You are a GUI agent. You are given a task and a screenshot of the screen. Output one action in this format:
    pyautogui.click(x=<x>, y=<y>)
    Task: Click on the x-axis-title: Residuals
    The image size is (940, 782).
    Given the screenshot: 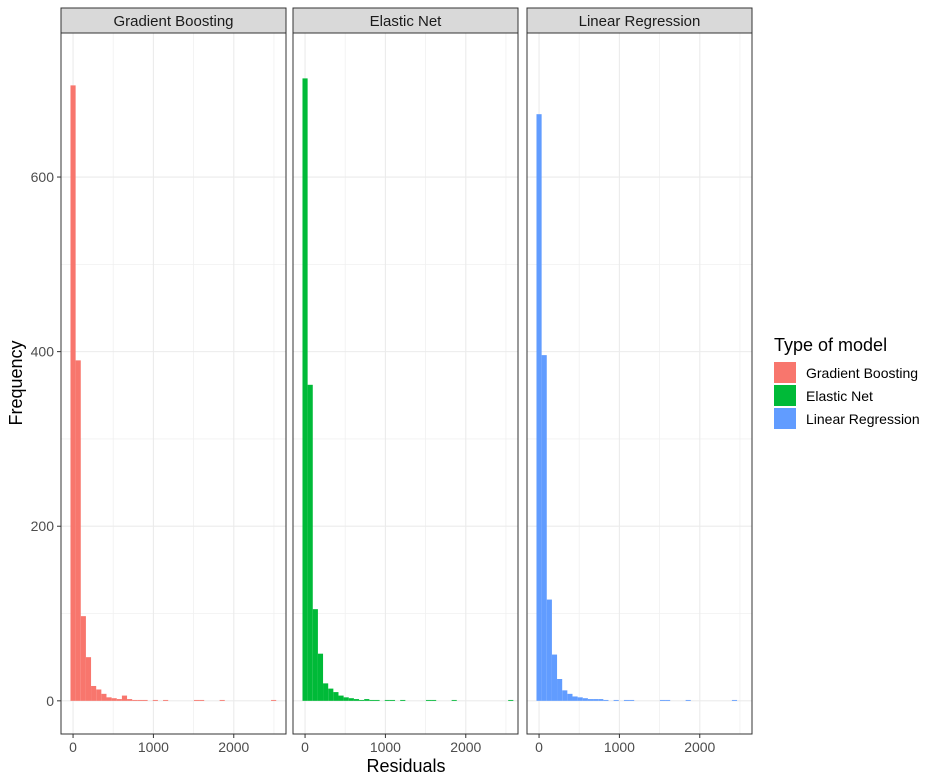 What is the action you would take?
    pyautogui.click(x=405, y=766)
    